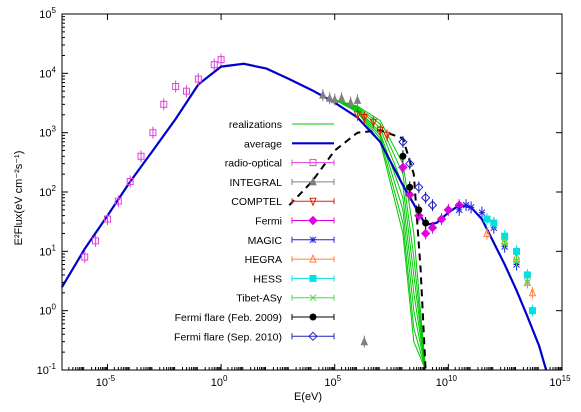 The width and height of the screenshot is (581, 412). What do you see at coordinates (294, 279) in the screenshot?
I see `legend-item-hess: HESS` at bounding box center [294, 279].